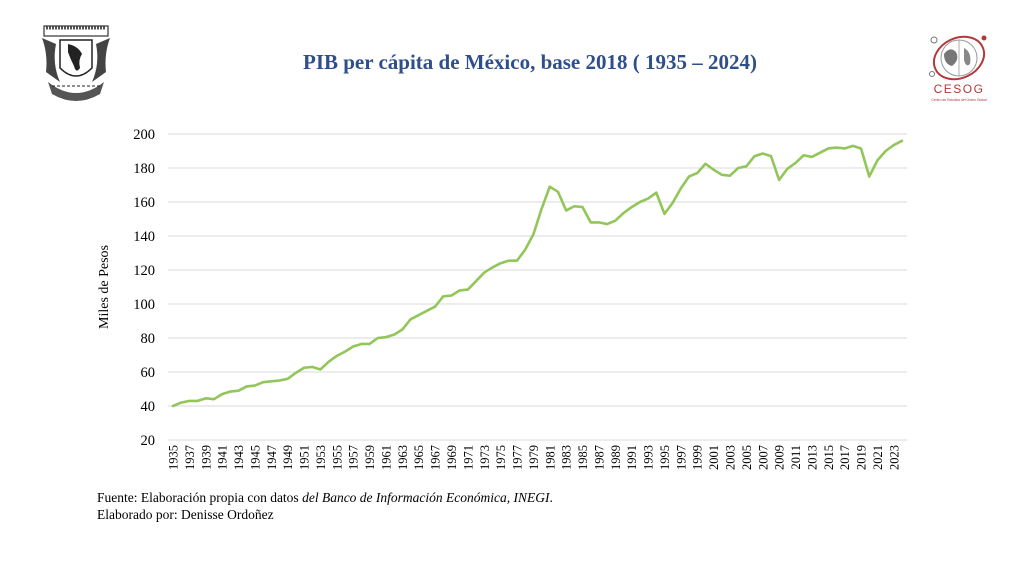  What do you see at coordinates (878, 457) in the screenshot?
I see `x-tick-label: 2021` at bounding box center [878, 457].